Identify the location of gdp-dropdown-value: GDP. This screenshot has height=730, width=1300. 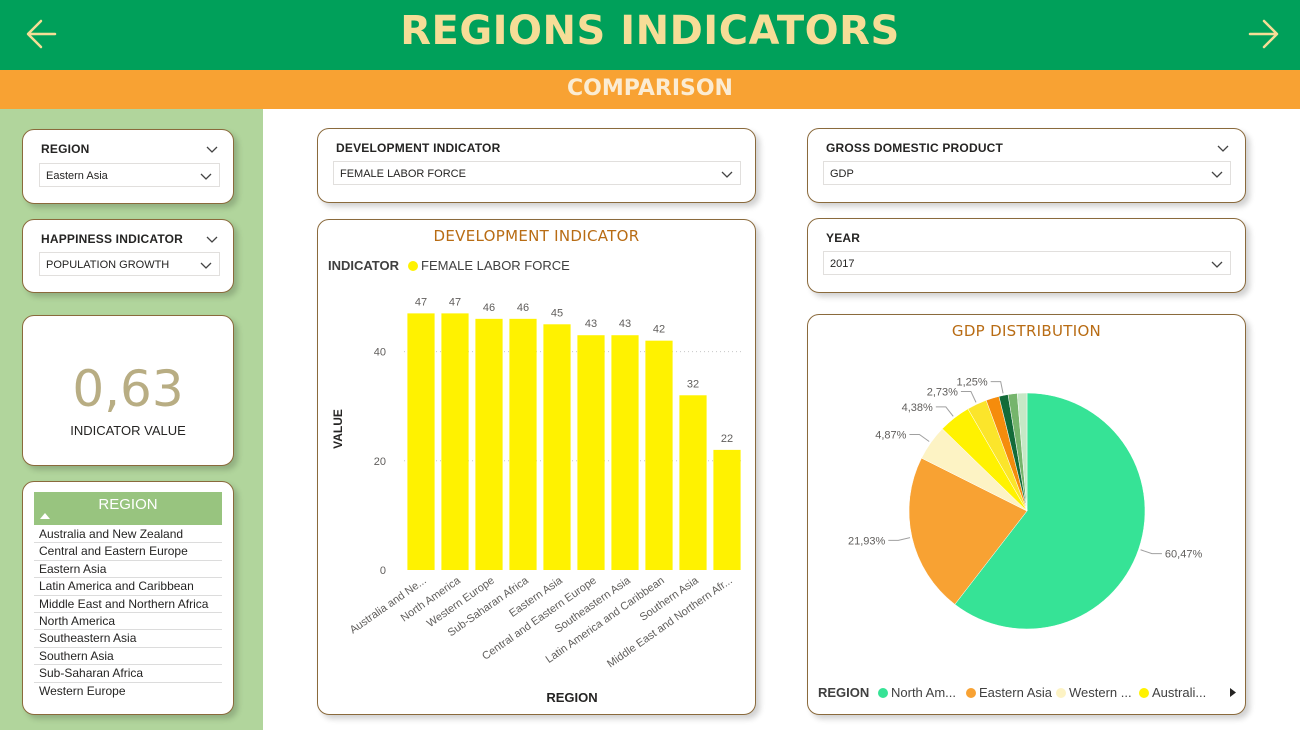
(842, 174).